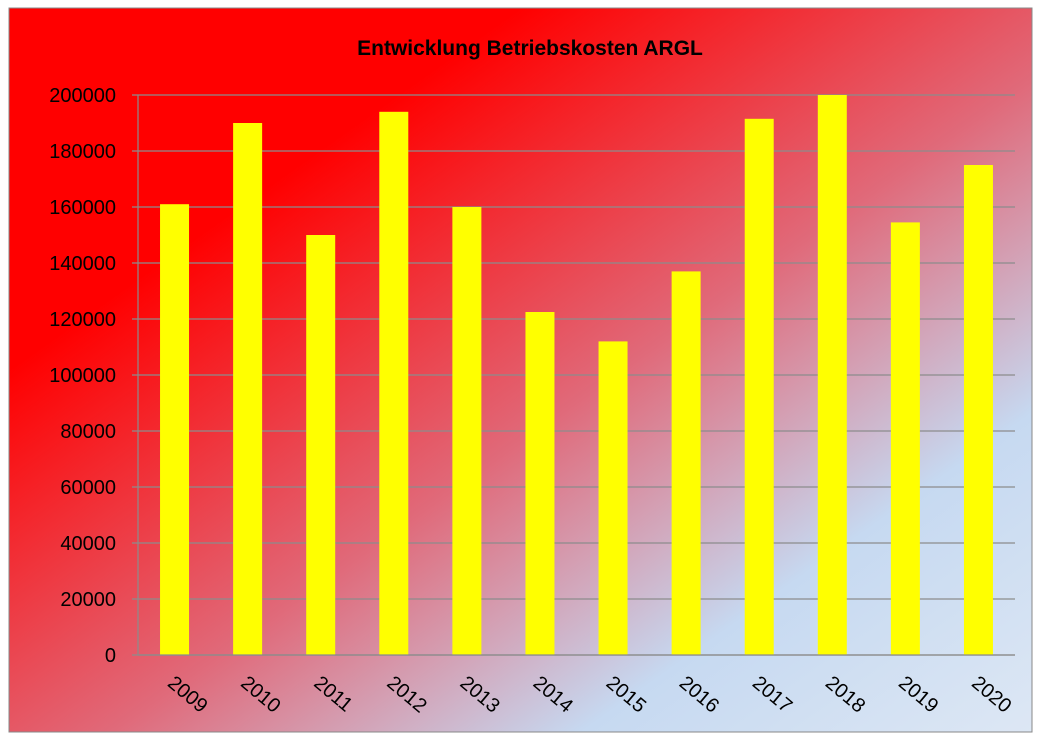  I want to click on y-tick-label: 80000, so click(88, 432).